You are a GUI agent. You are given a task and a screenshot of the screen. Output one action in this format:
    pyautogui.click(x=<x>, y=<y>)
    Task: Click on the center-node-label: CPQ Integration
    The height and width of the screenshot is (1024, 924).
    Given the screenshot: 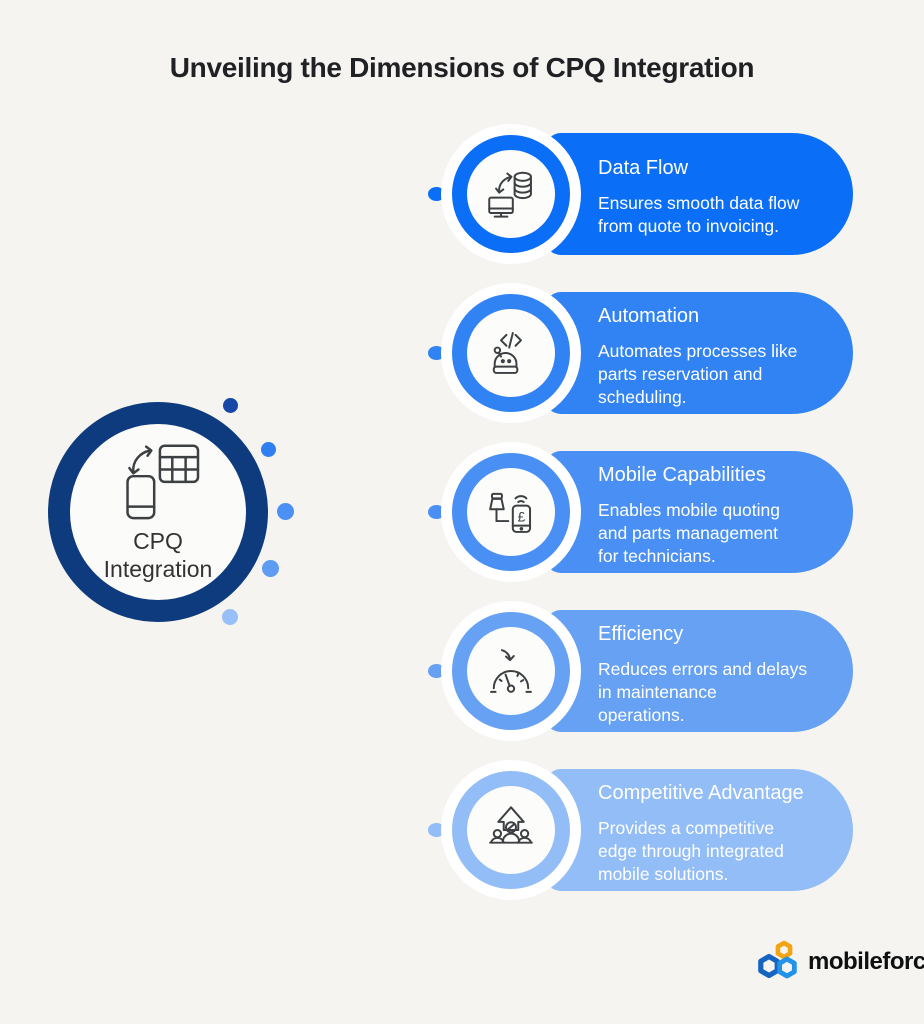 What is the action you would take?
    pyautogui.click(x=158, y=555)
    